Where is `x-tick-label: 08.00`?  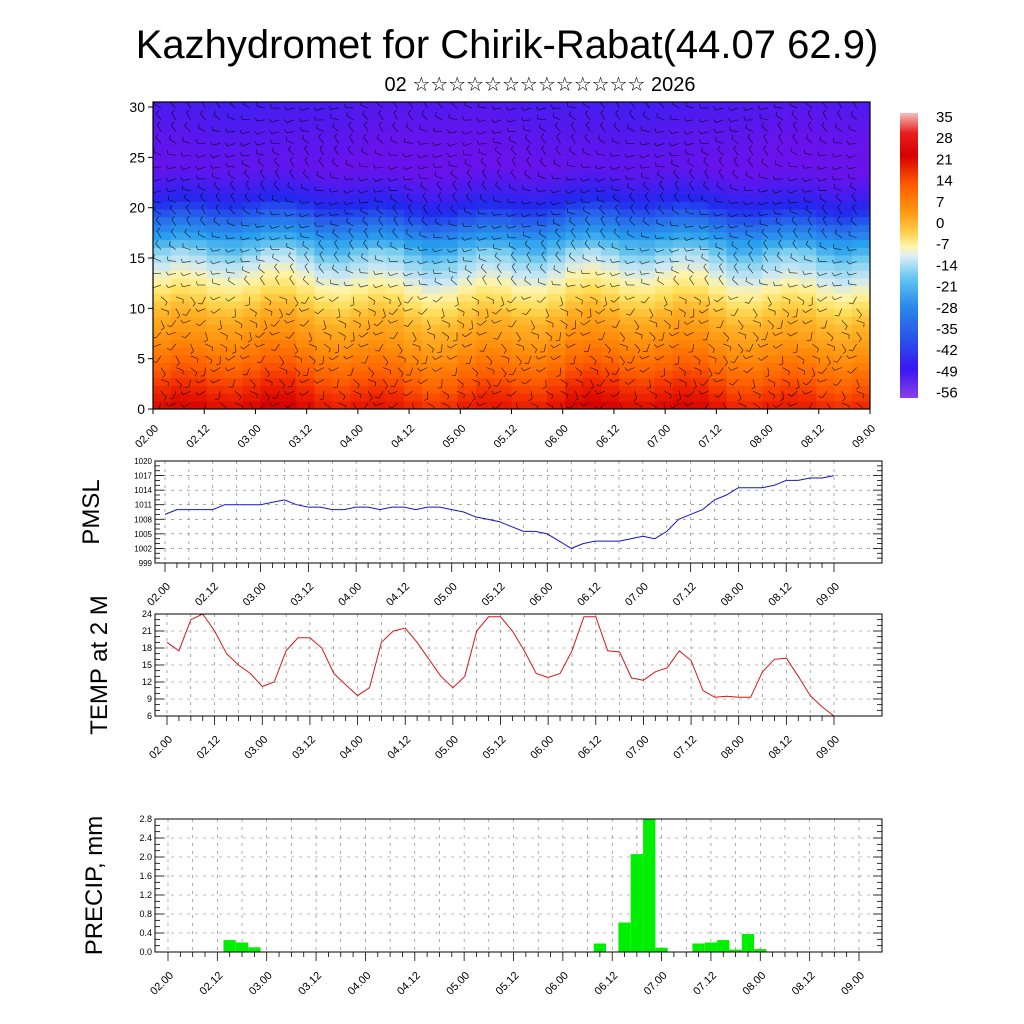 x-tick-label: 08.00 is located at coordinates (754, 984).